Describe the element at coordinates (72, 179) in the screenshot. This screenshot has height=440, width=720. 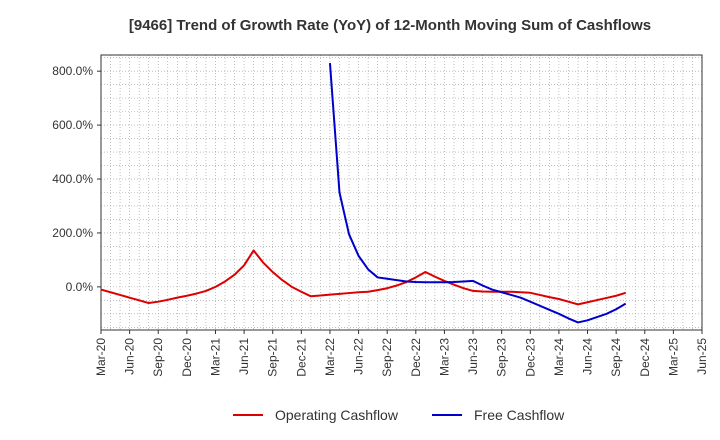
I see `y-tick-label: 400.0%` at that location.